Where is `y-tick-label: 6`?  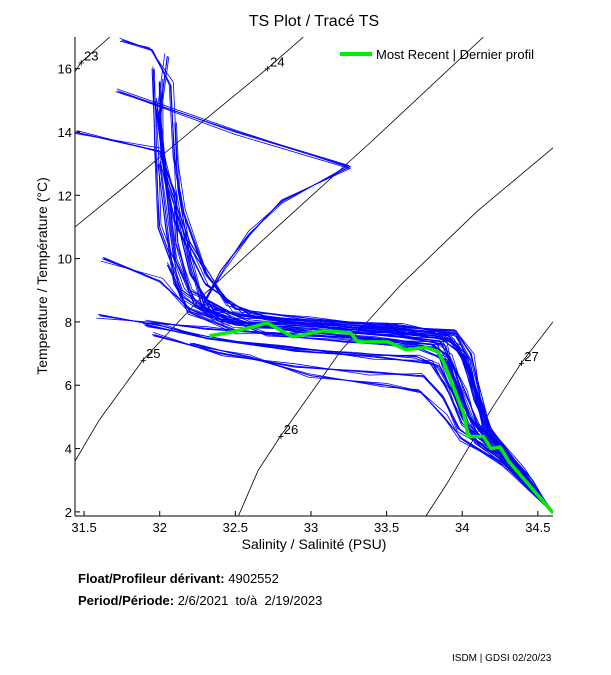
y-tick-label: 6 is located at coordinates (68, 385).